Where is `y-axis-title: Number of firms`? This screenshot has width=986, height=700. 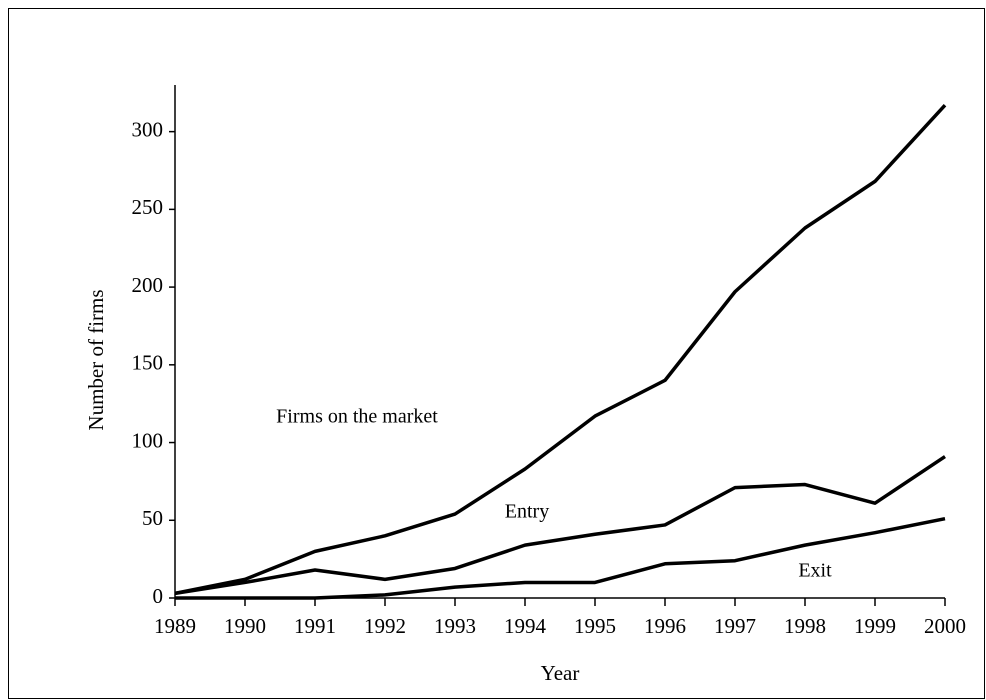 y-axis-title: Number of firms is located at coordinates (96, 359).